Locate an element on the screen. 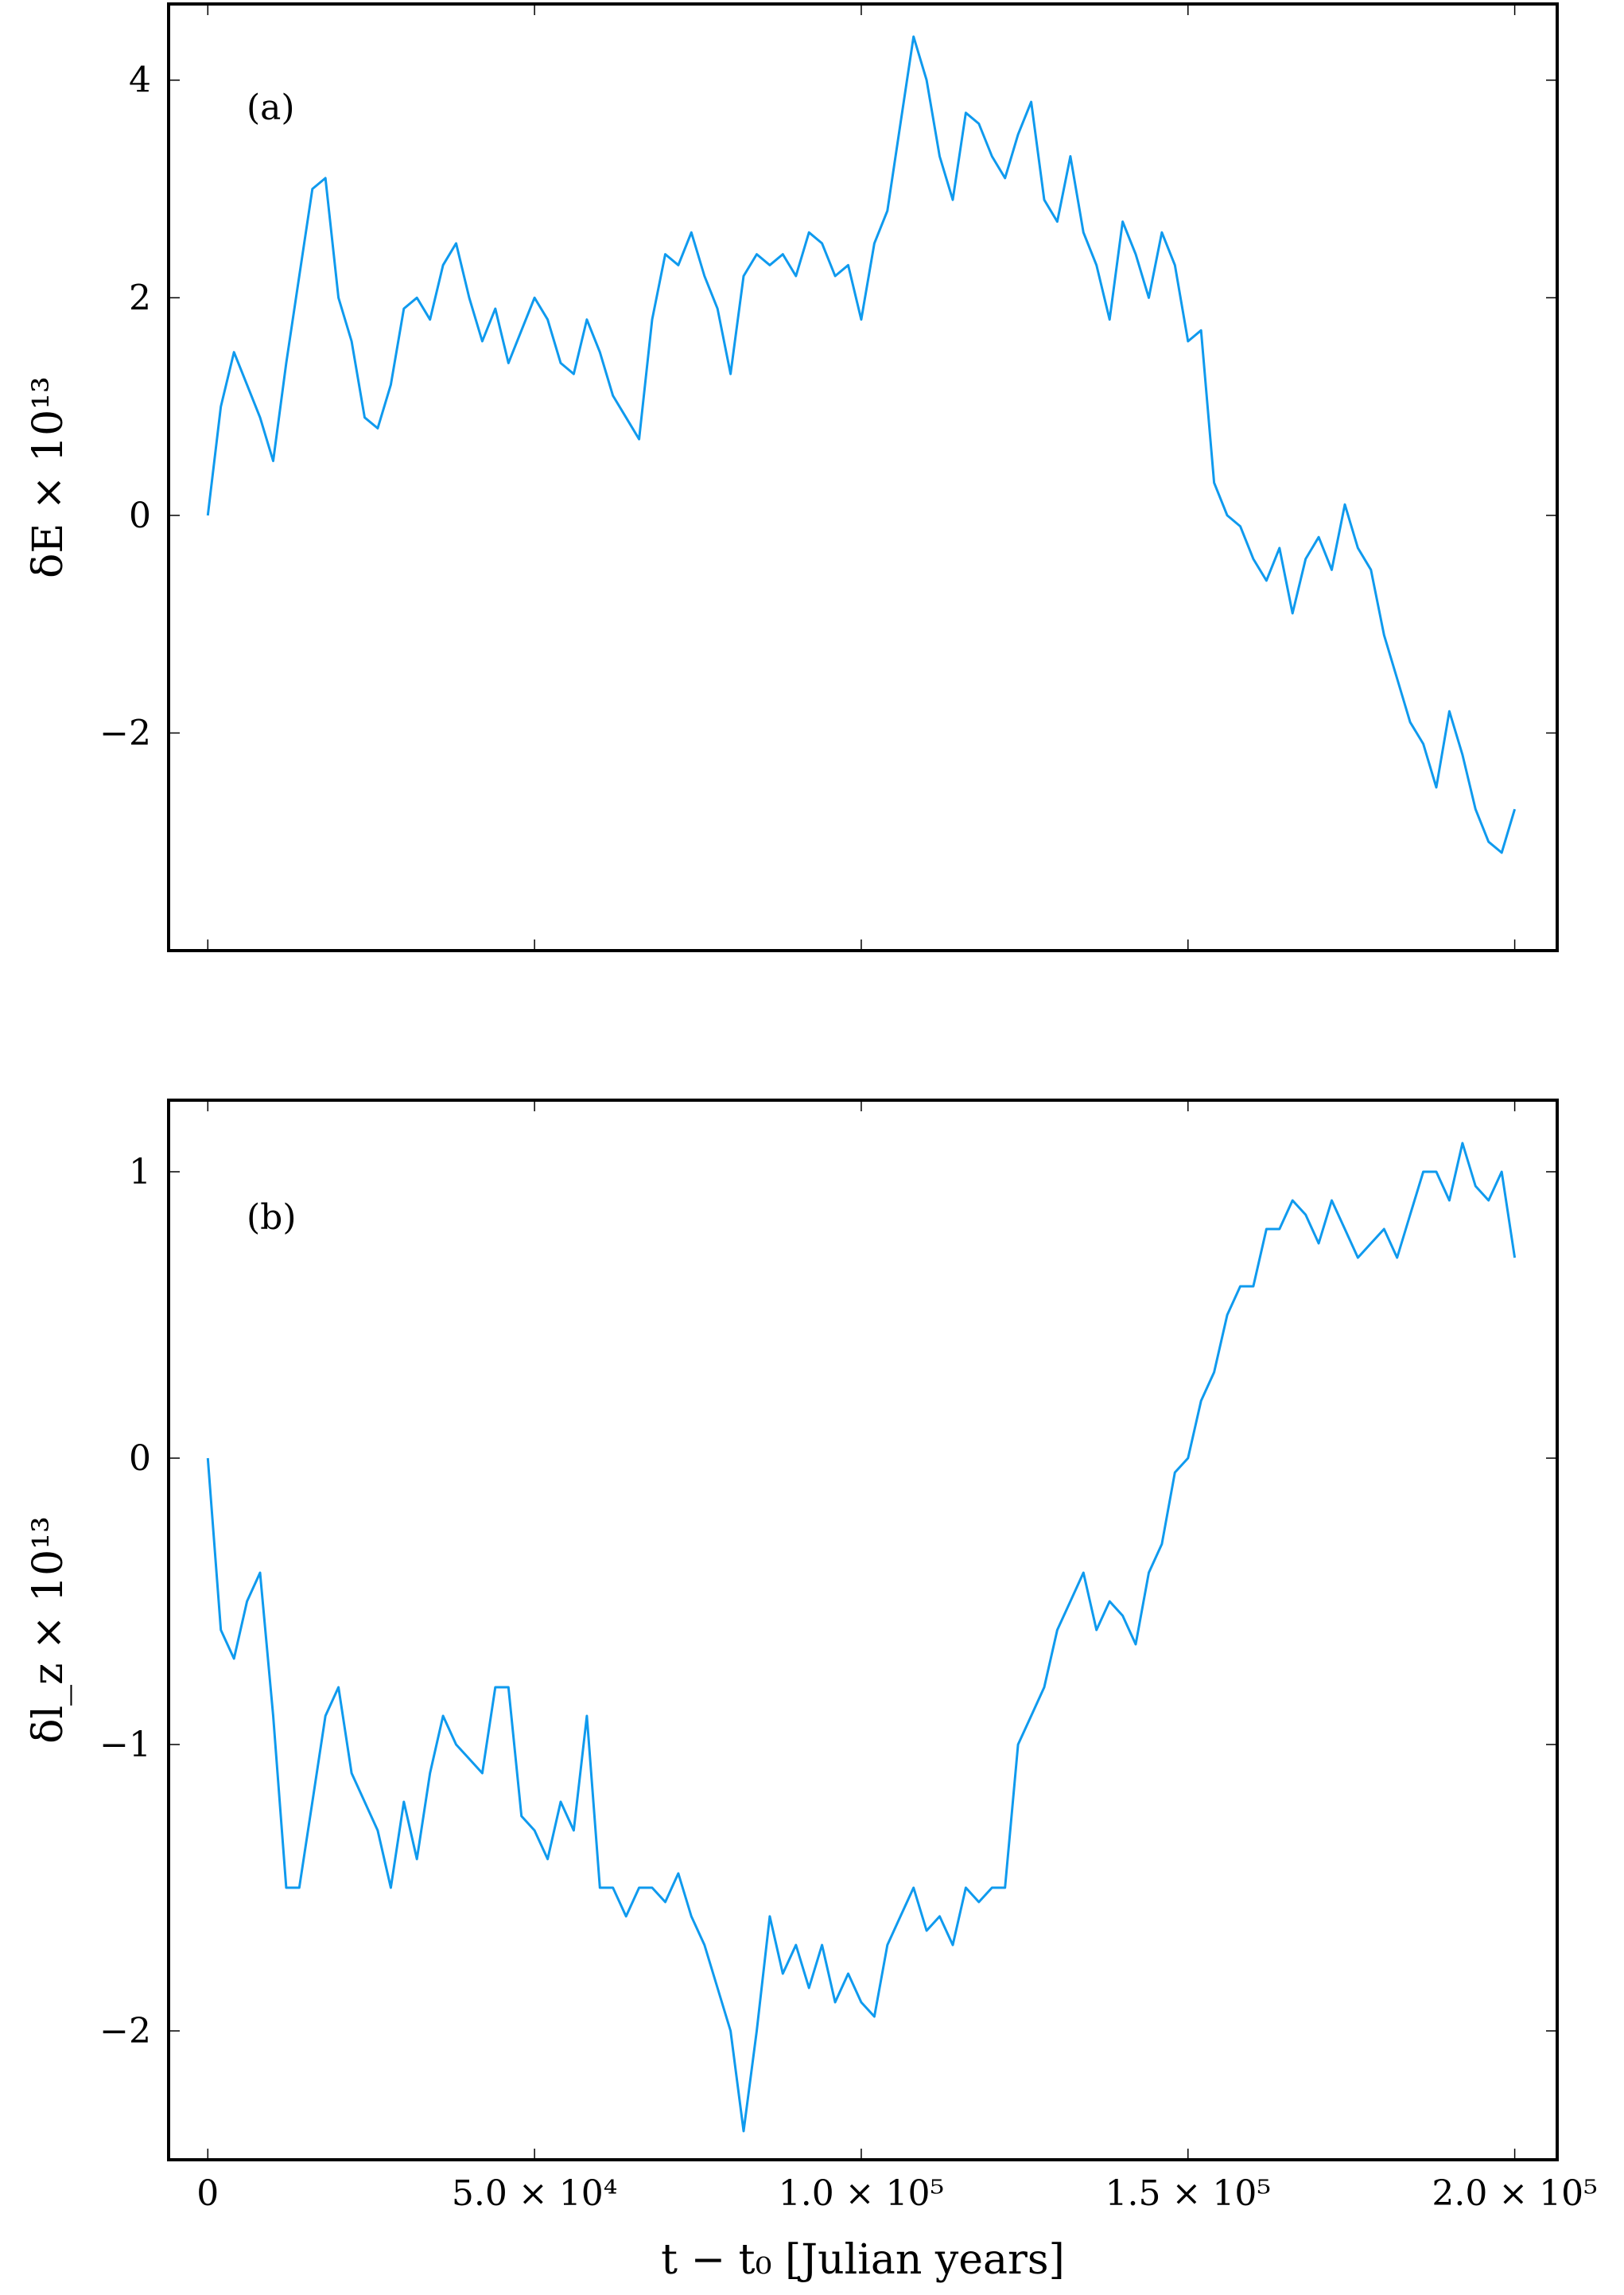  x-tick-label: 1.5 × 10⁵ is located at coordinates (1188, 2193).